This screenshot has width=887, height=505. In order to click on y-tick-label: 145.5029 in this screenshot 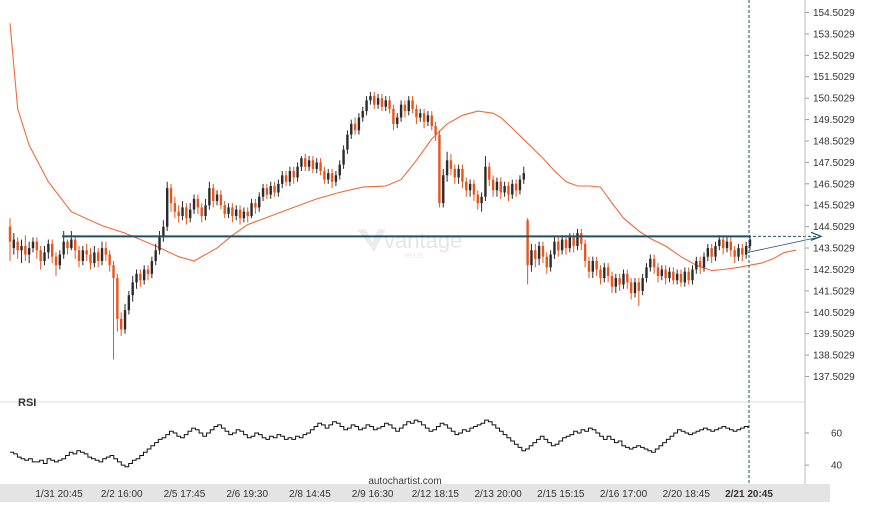, I will do `click(834, 206)`.